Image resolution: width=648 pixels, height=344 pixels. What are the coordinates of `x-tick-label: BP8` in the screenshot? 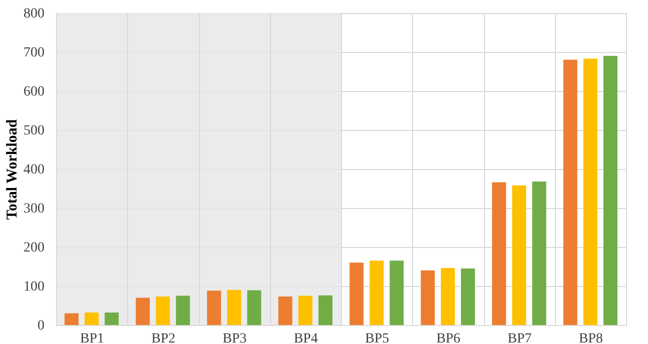 It's located at (590, 338).